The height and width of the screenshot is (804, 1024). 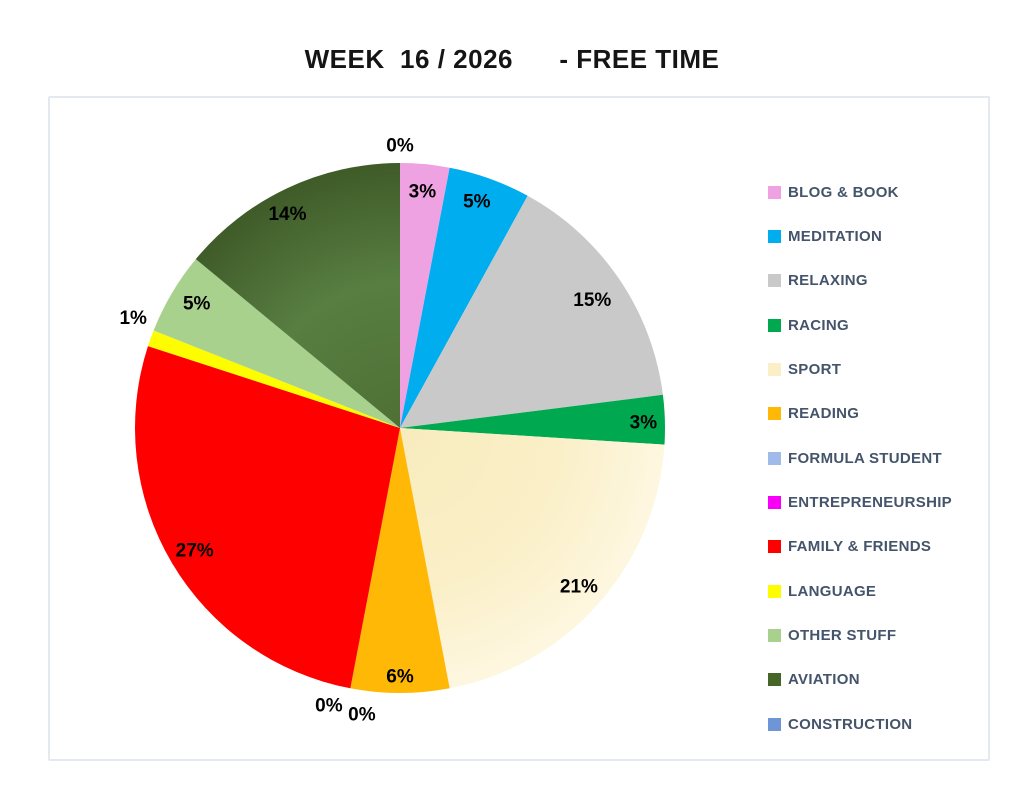 I want to click on legend-item-family-friends: FAMILY & FRIENDS, so click(x=879, y=547).